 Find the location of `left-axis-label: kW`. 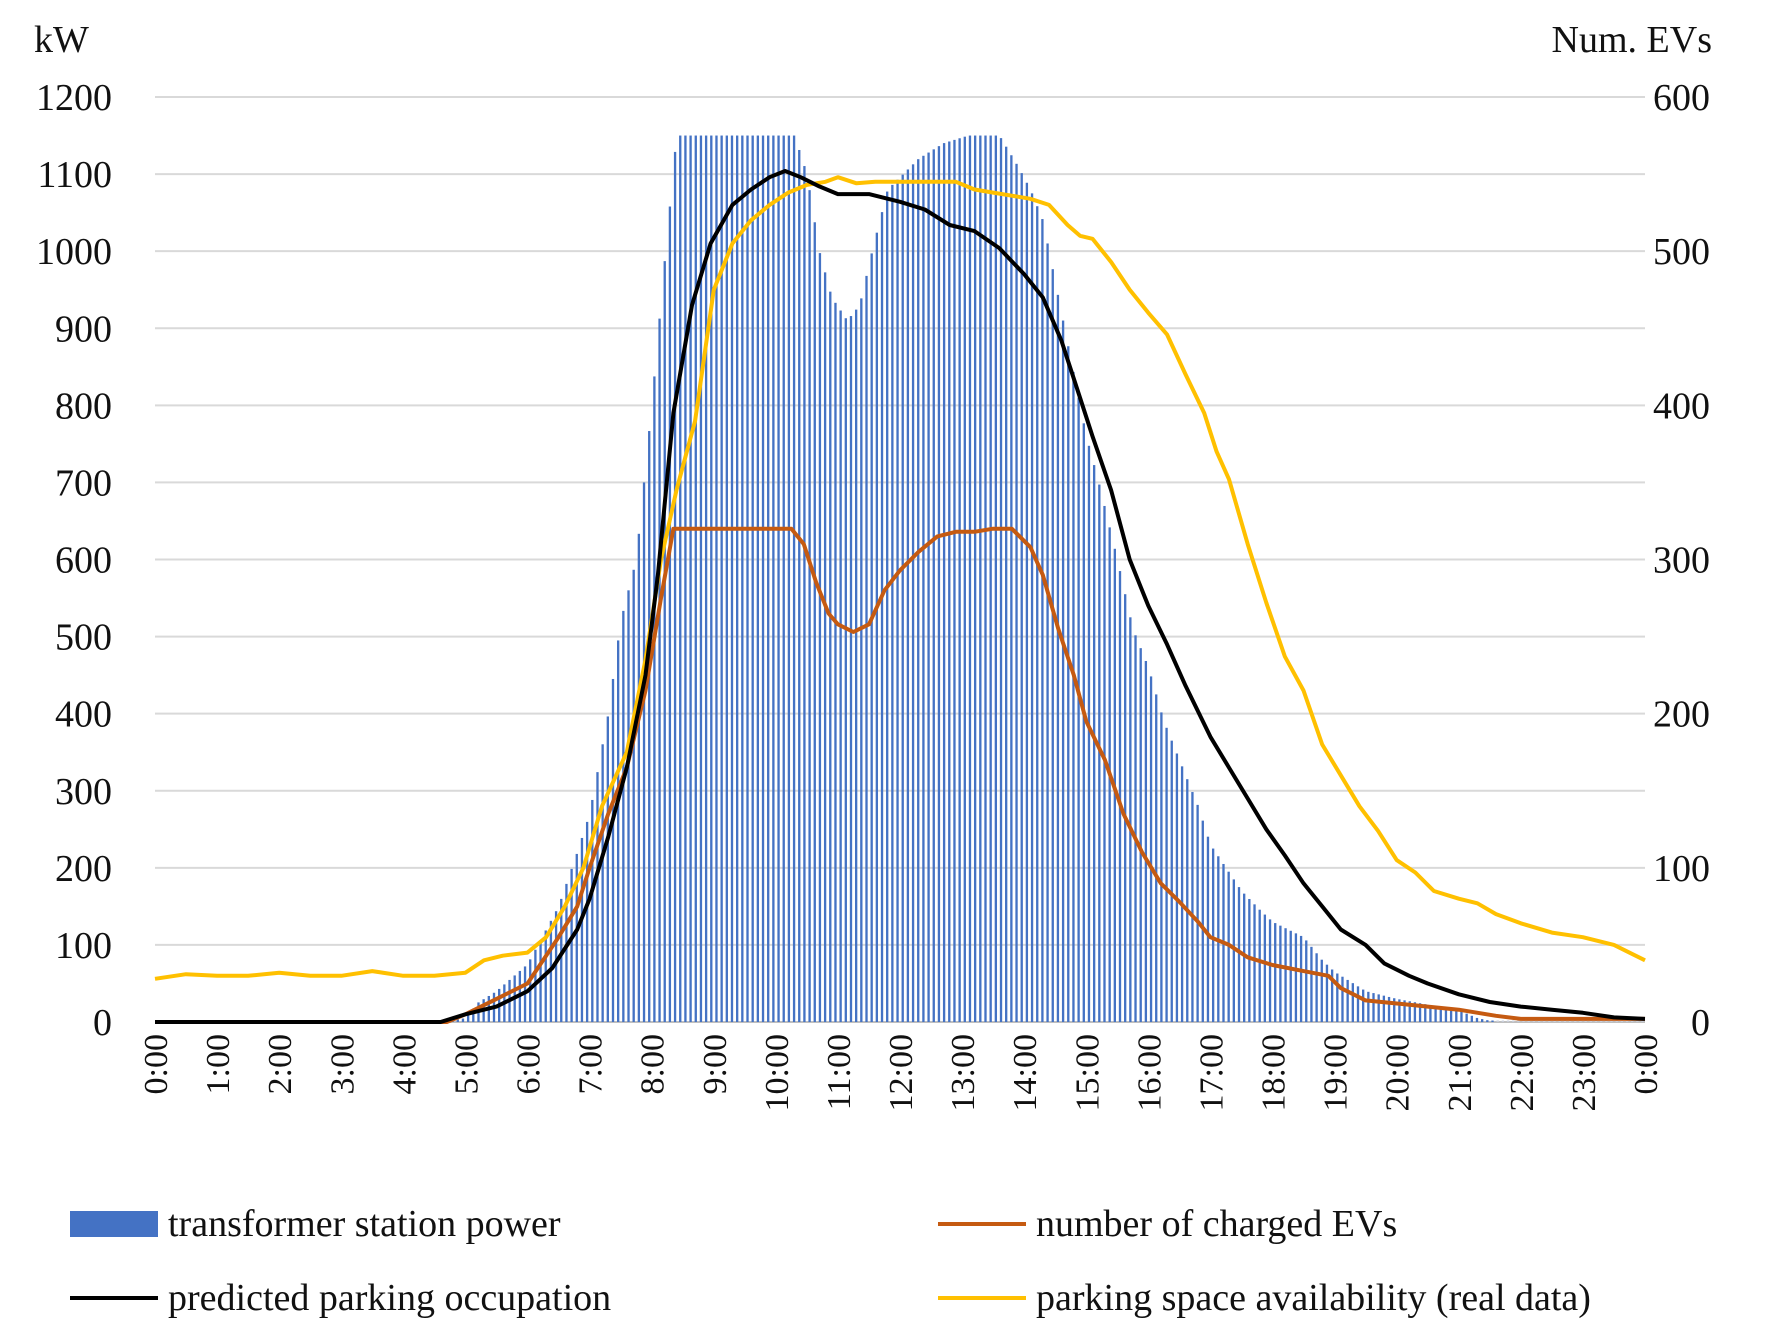

left-axis-label: kW is located at coordinates (61, 40).